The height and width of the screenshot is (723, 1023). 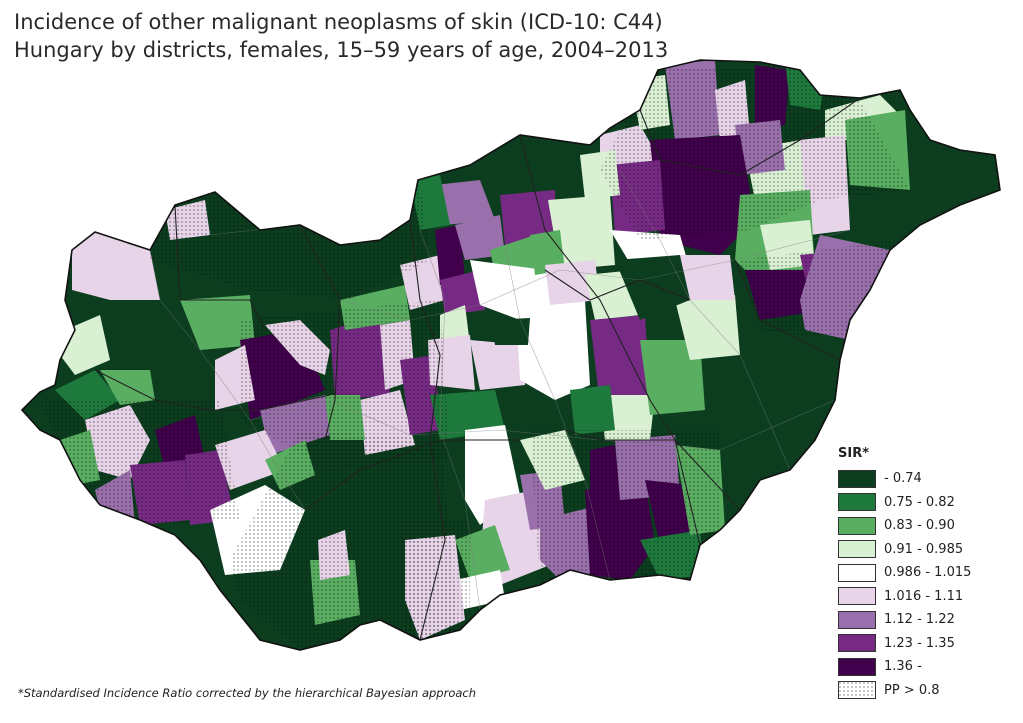 What do you see at coordinates (919, 526) in the screenshot?
I see `legend-label: 0.83 - 0.90` at bounding box center [919, 526].